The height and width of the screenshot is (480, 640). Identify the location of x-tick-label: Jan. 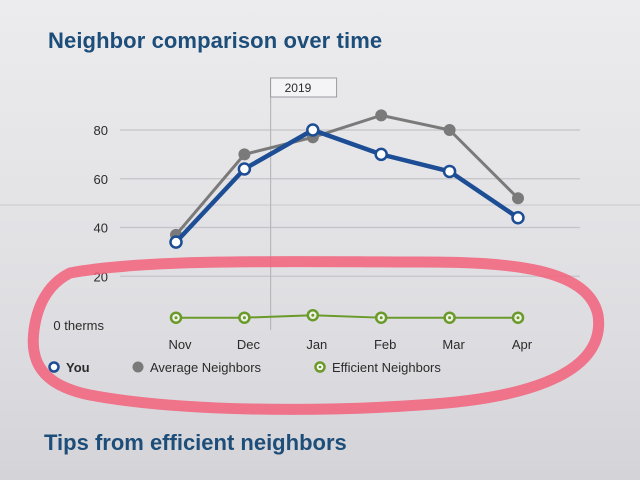
(316, 344).